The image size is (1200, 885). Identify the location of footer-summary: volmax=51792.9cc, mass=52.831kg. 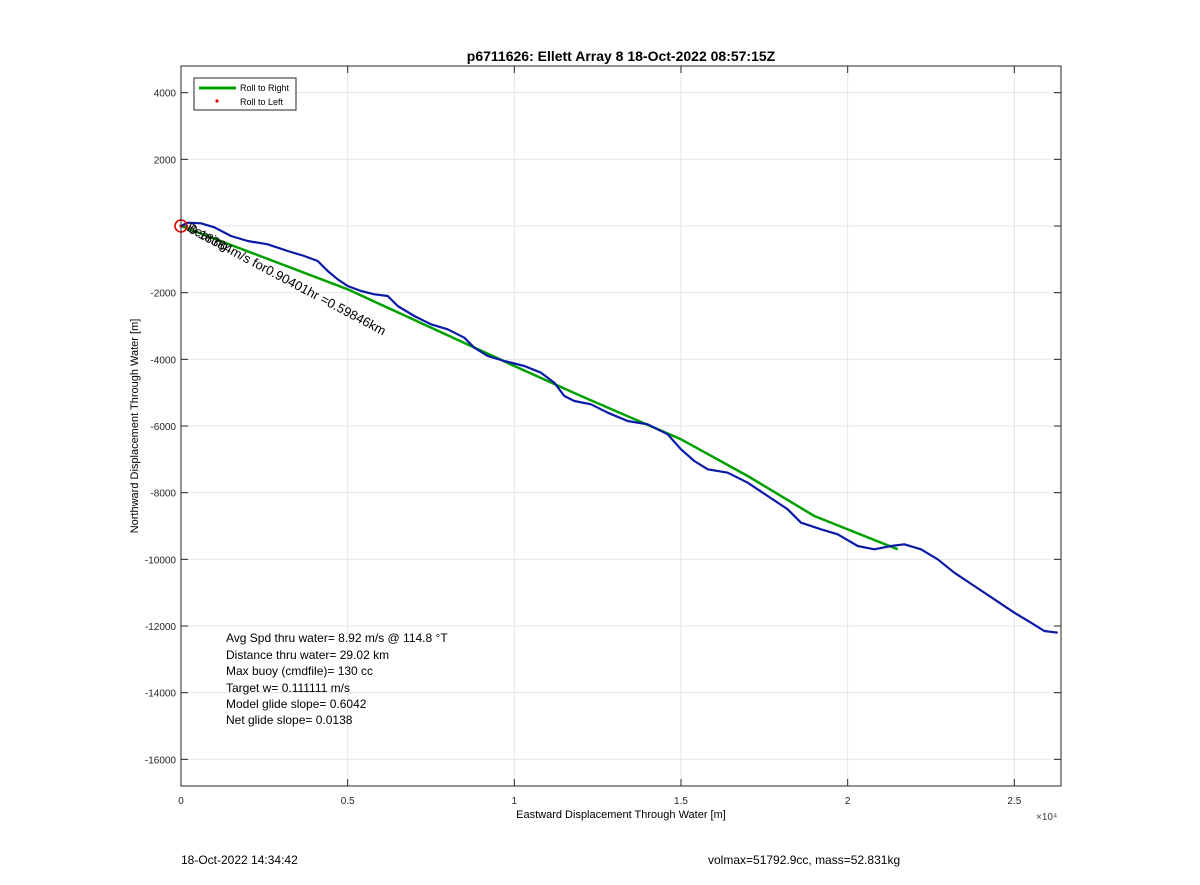
(804, 860).